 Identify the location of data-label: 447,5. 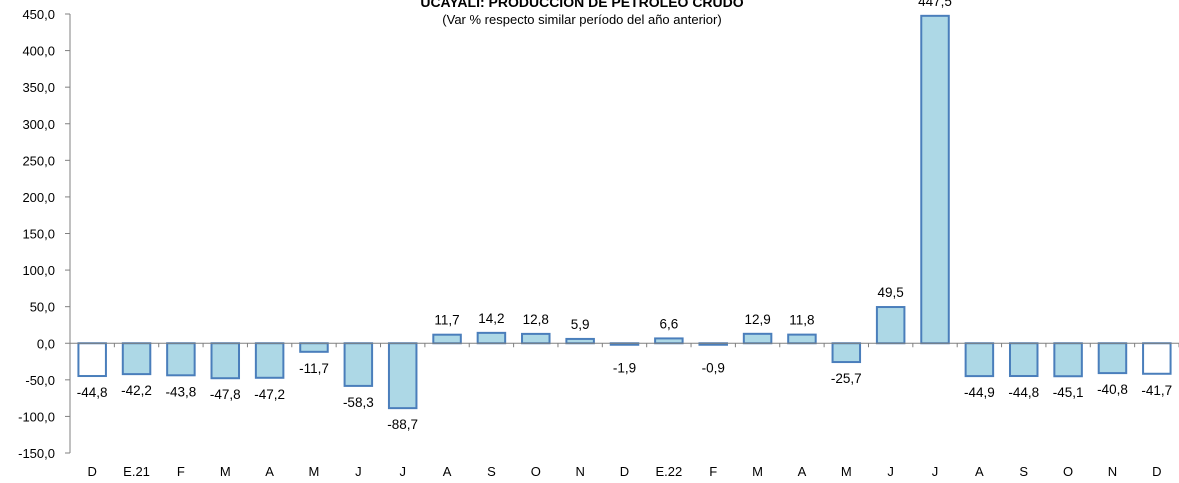
(935, 4).